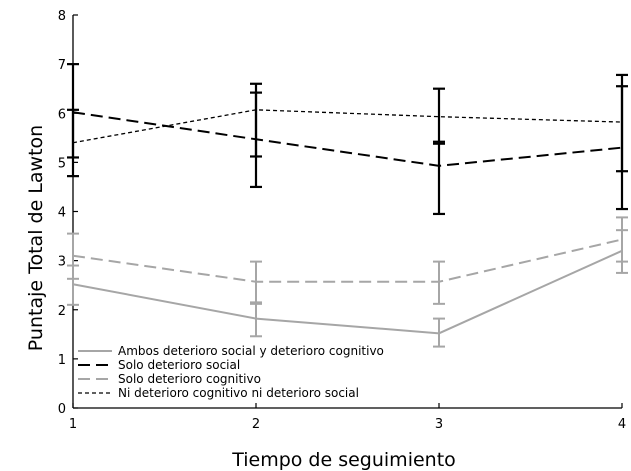 This screenshot has width=631, height=471. Describe the element at coordinates (73, 424) in the screenshot. I see `x-tick-label: 1` at that location.